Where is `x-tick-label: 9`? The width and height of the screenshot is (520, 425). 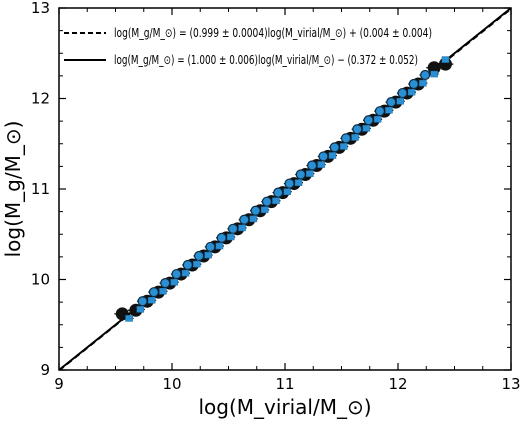 x-tick-label: 9 is located at coordinates (59, 384).